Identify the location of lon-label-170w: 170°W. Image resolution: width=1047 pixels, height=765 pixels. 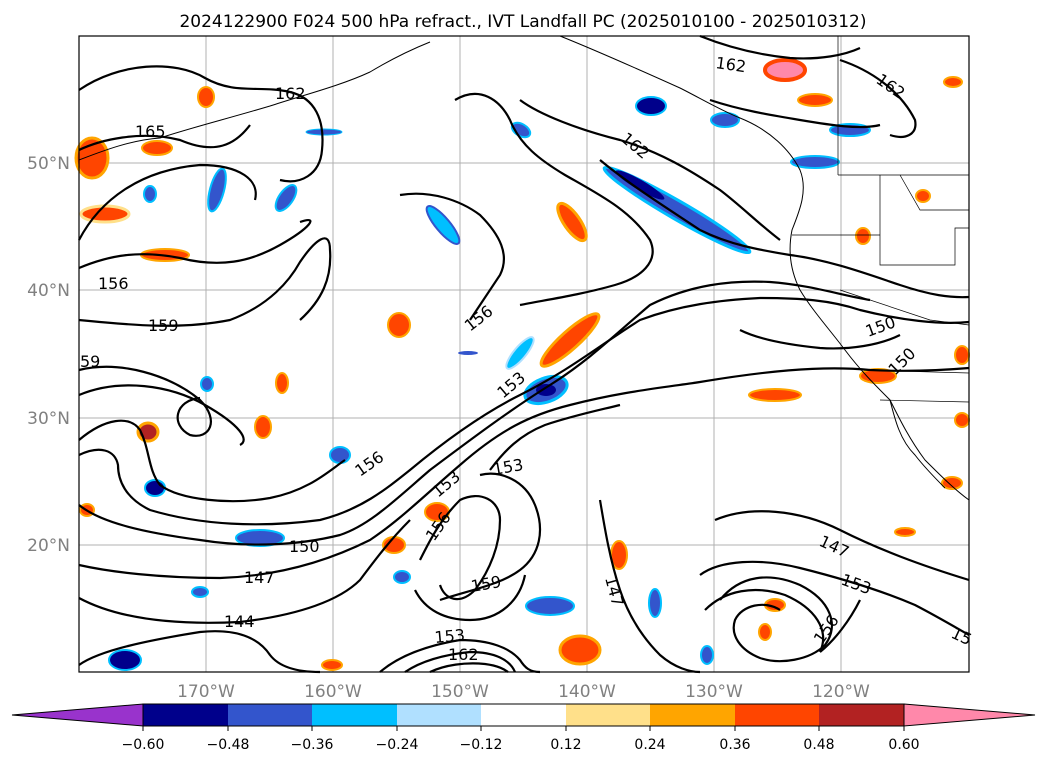
(206, 692).